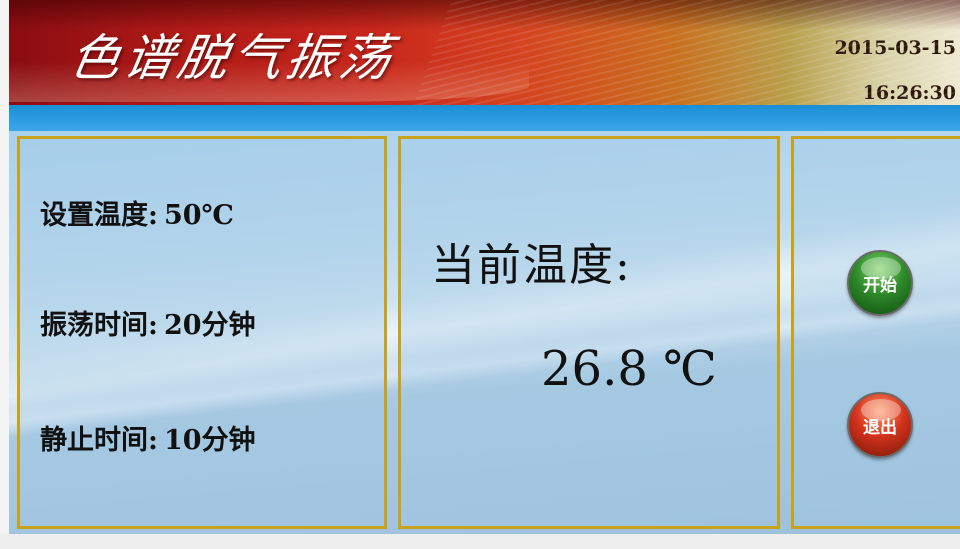  I want to click on bottom-strip, so click(480, 541).